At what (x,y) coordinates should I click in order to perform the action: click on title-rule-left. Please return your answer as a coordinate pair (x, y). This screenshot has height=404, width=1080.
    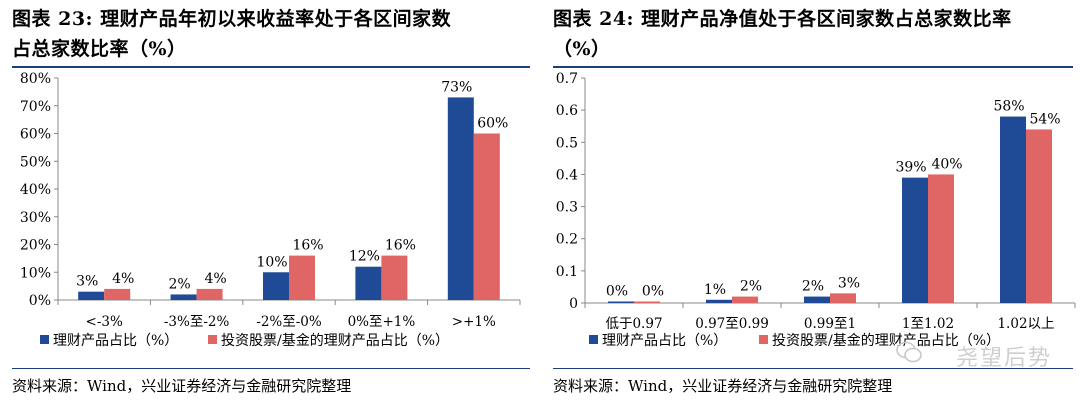
    Looking at the image, I should click on (271, 67).